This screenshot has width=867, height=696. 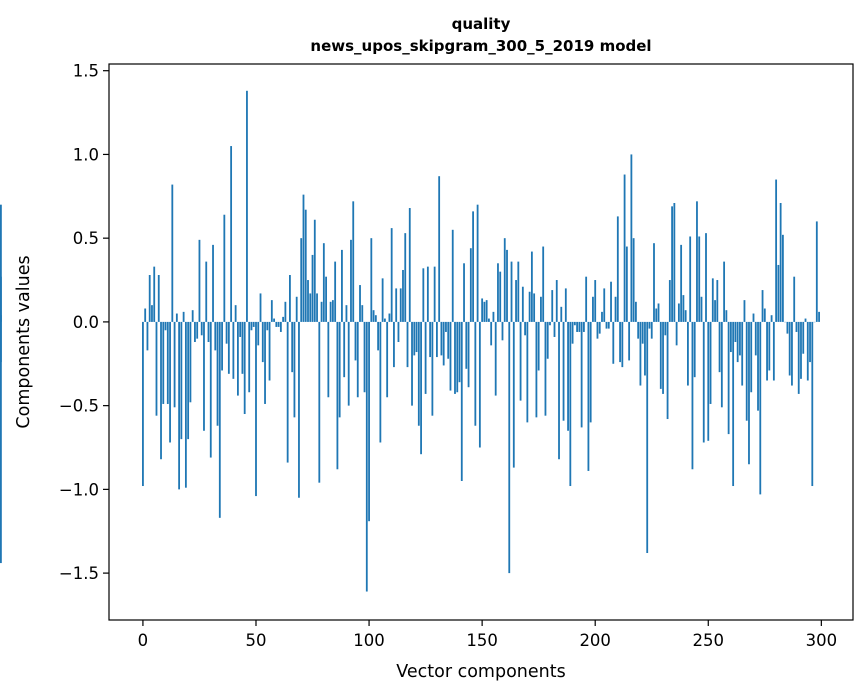 I want to click on x-tick-label: 300, so click(x=822, y=640).